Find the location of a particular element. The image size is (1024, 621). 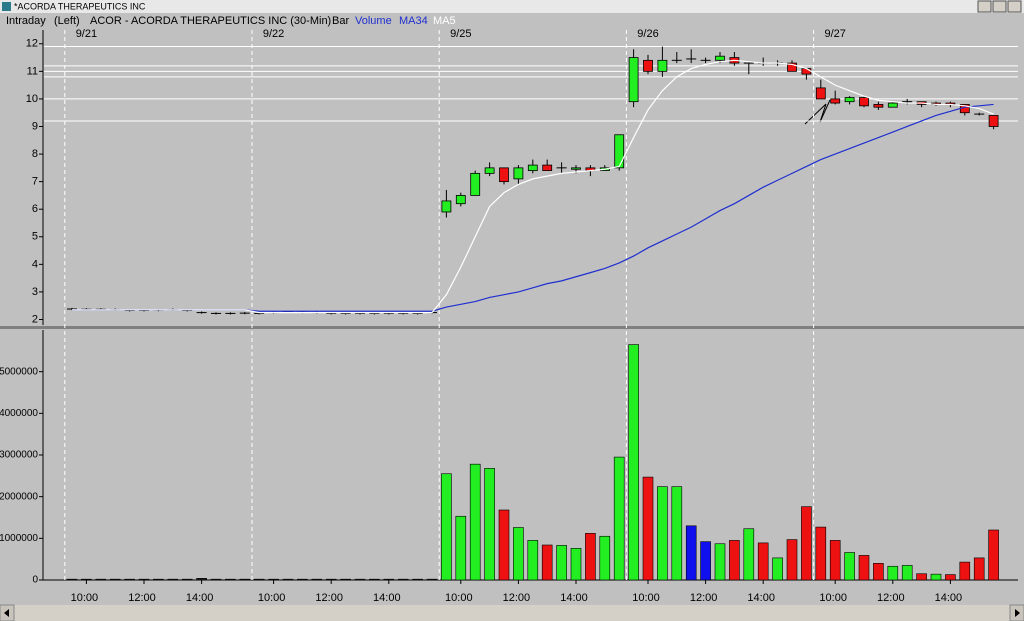

panel-separator is located at coordinates (512, 327).